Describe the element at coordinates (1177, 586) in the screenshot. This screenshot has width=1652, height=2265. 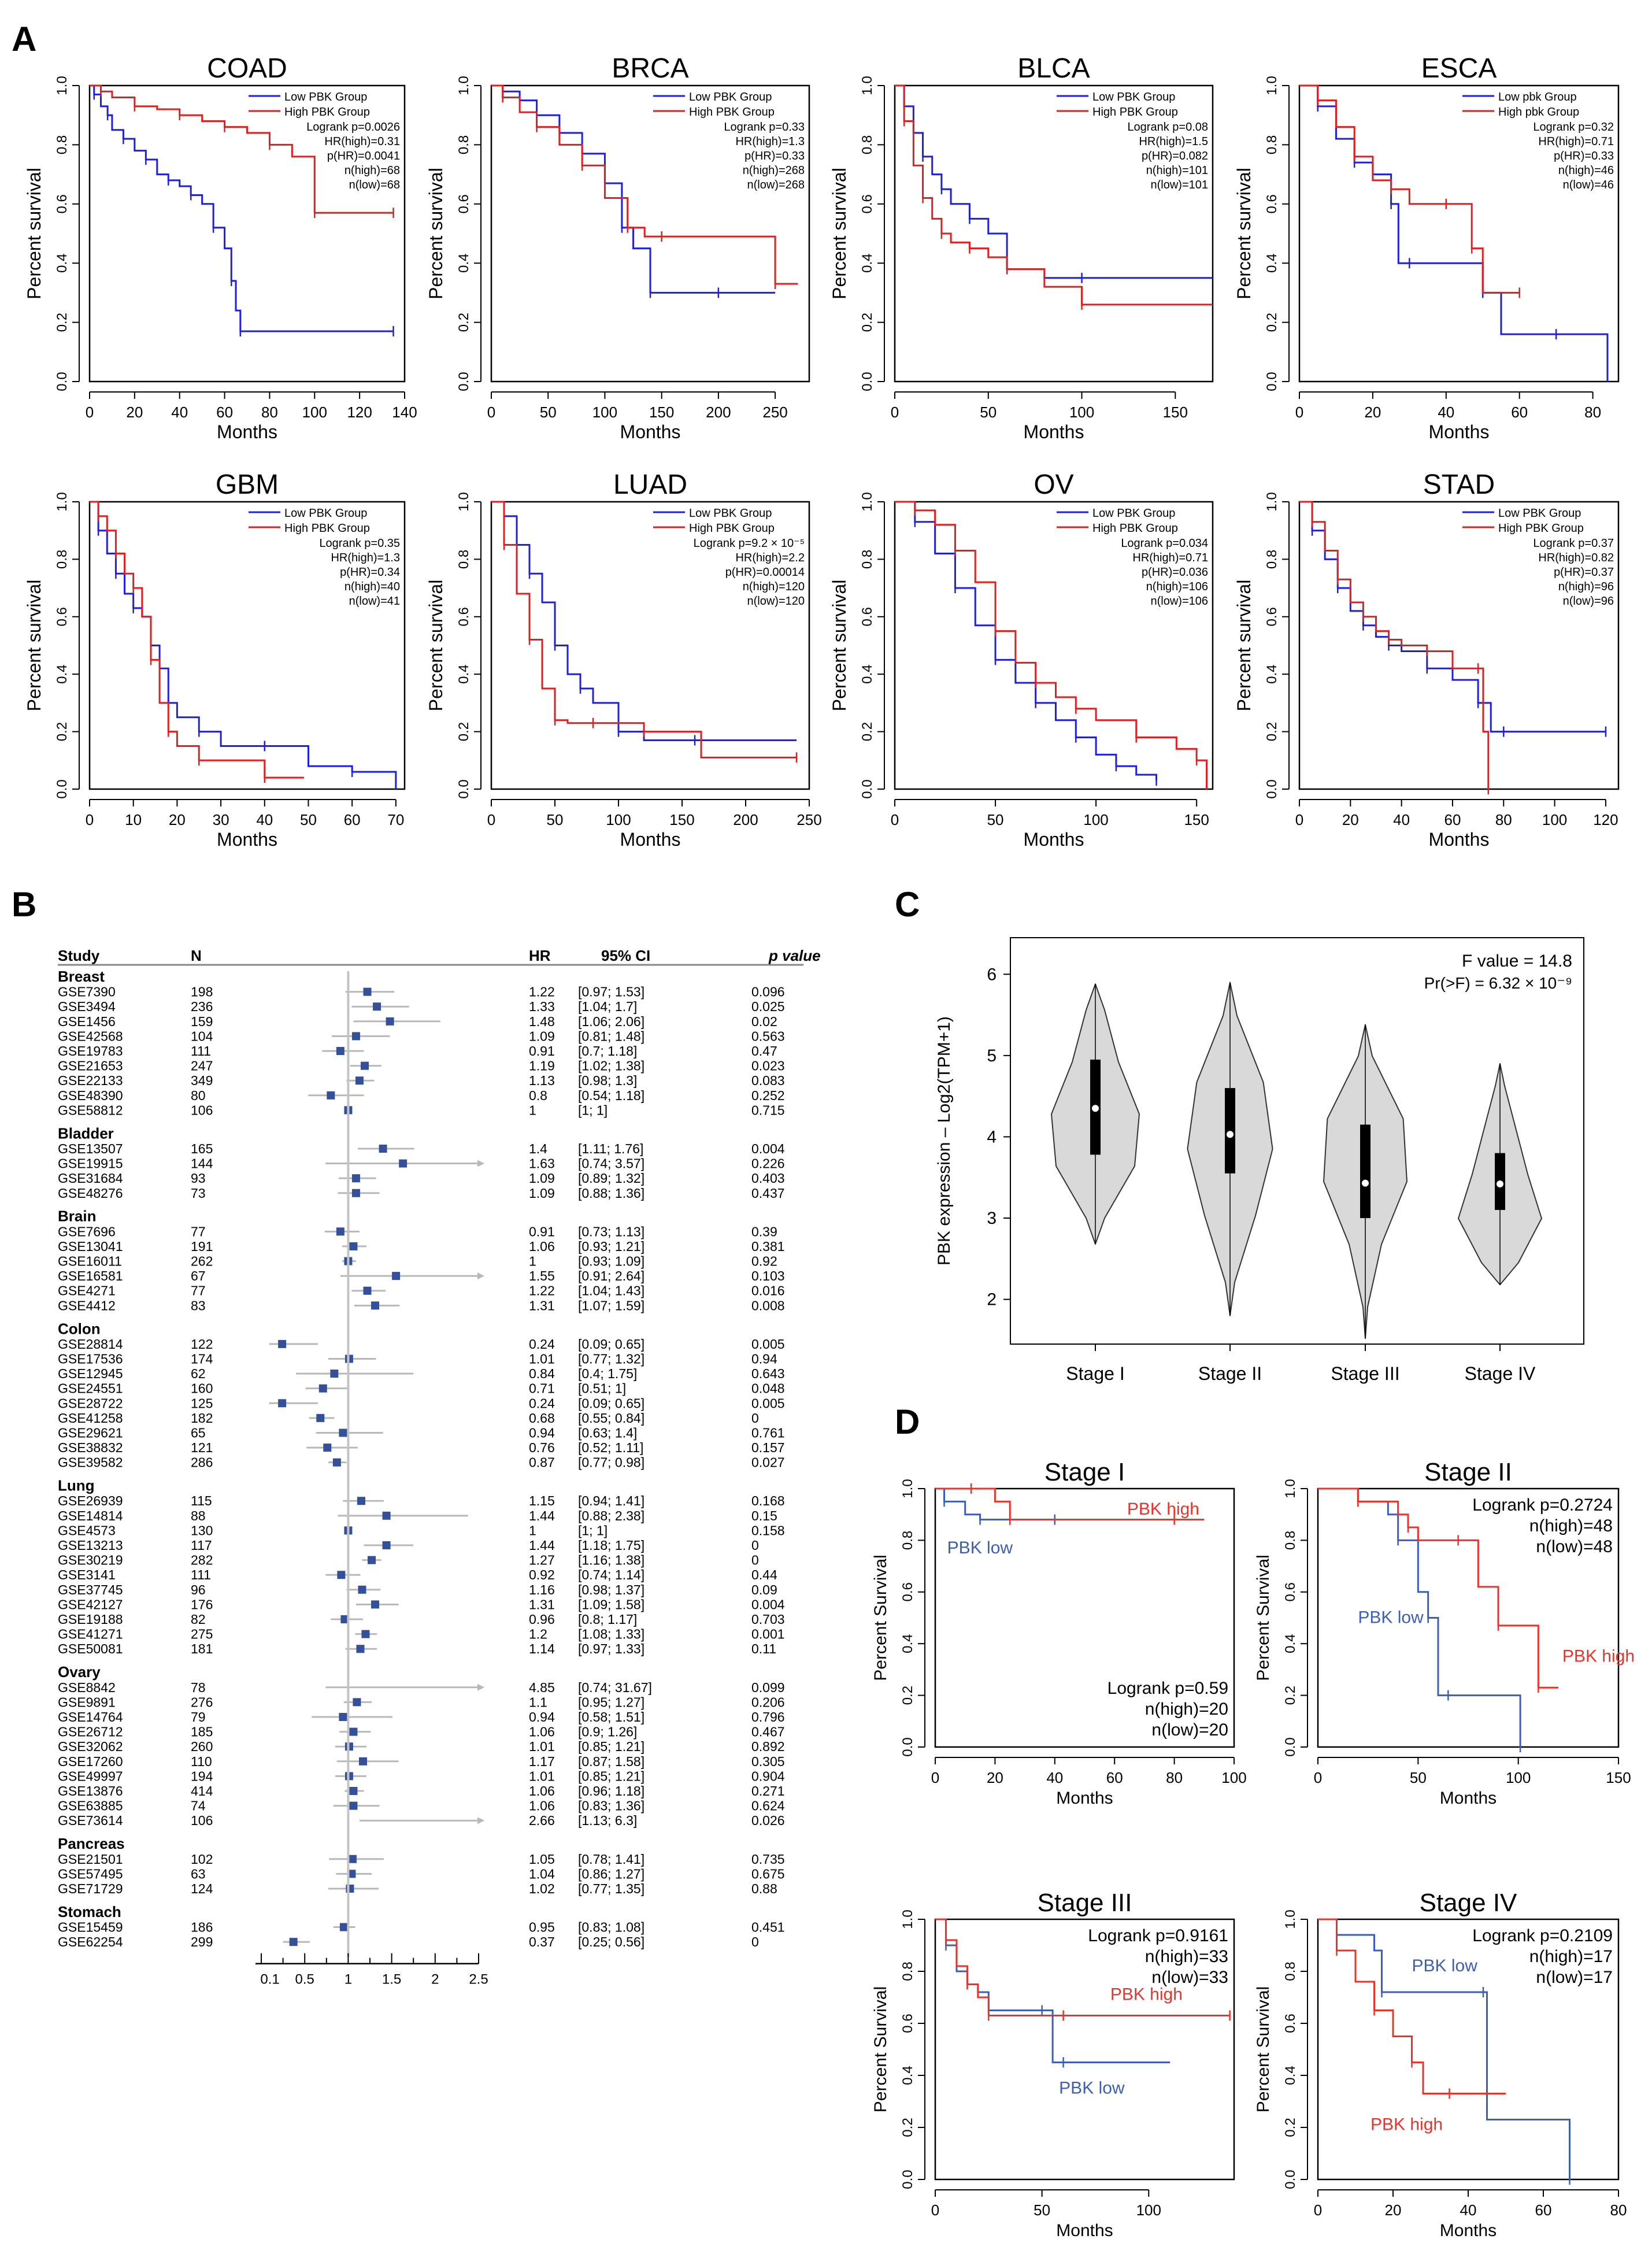
I see `stat-text: n(high)=106` at that location.